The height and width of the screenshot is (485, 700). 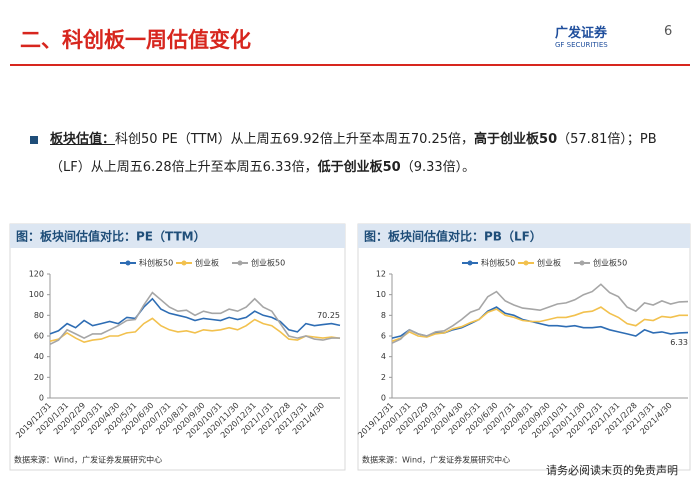 What do you see at coordinates (39, 315) in the screenshot?
I see `y-tick-label: 80` at bounding box center [39, 315].